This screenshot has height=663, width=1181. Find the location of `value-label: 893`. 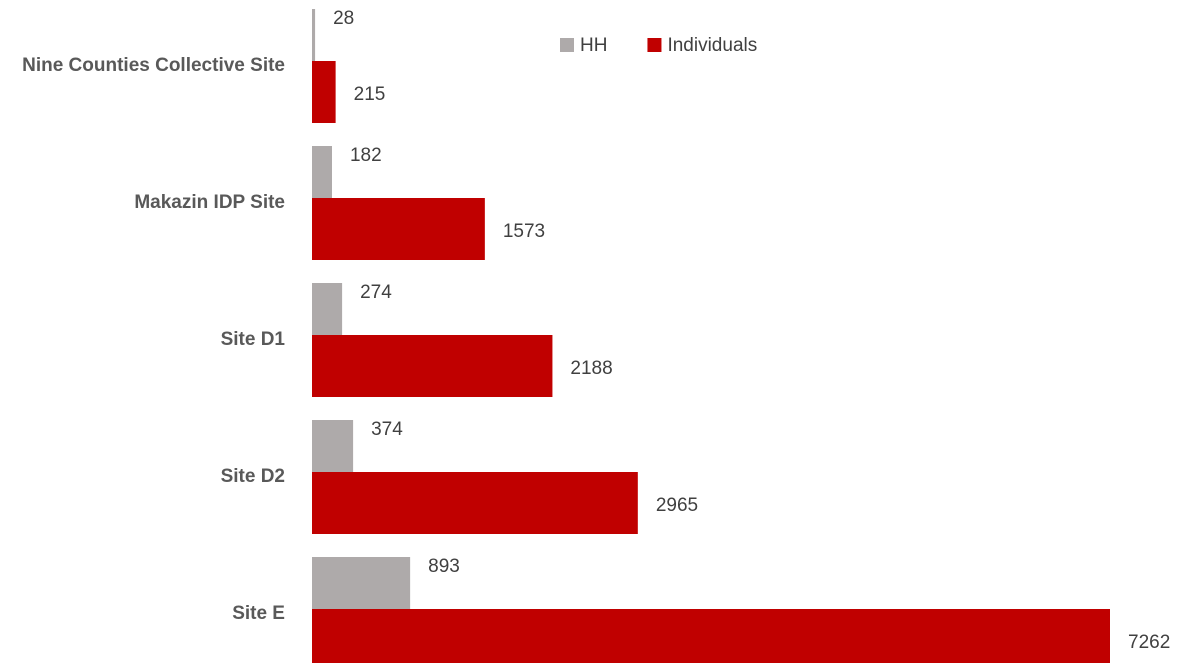

value-label: 893 is located at coordinates (444, 566).